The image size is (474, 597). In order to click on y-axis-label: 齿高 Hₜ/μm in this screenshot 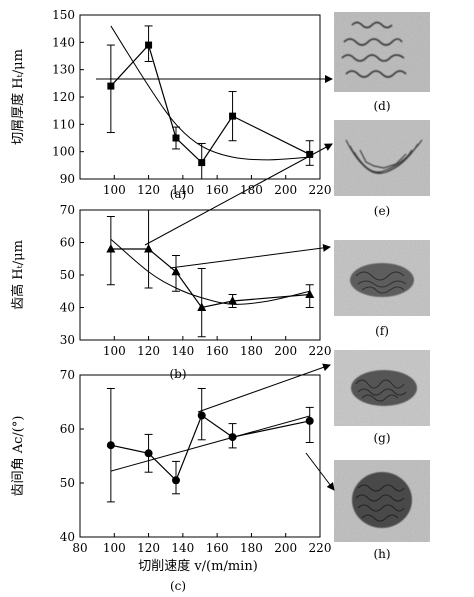, I will do `click(18, 275)`.